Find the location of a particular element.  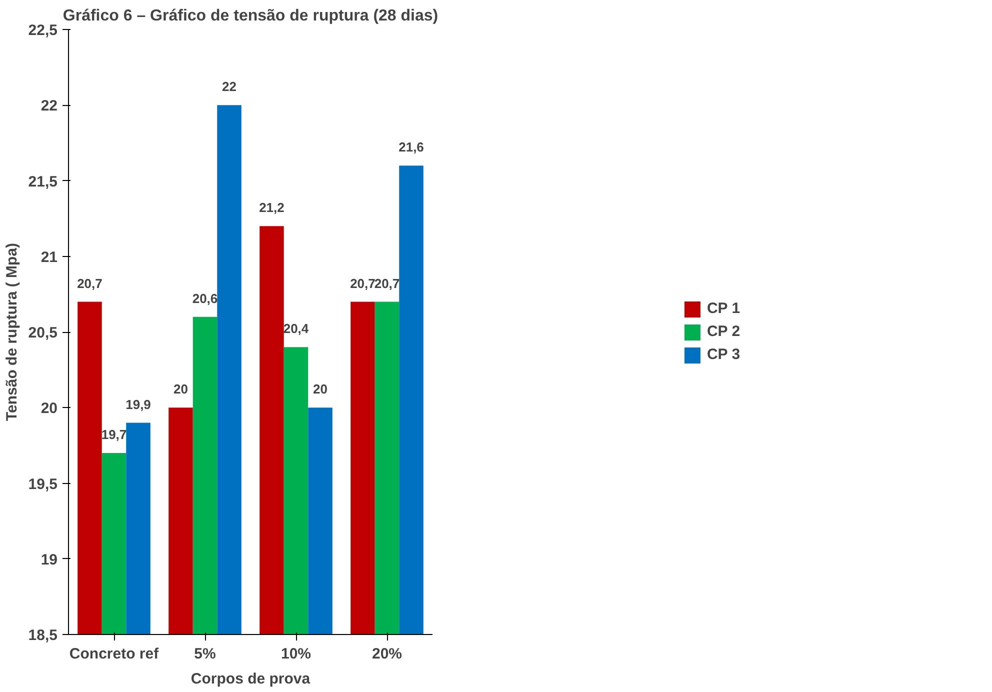

x-tick-label: 20% is located at coordinates (387, 654).